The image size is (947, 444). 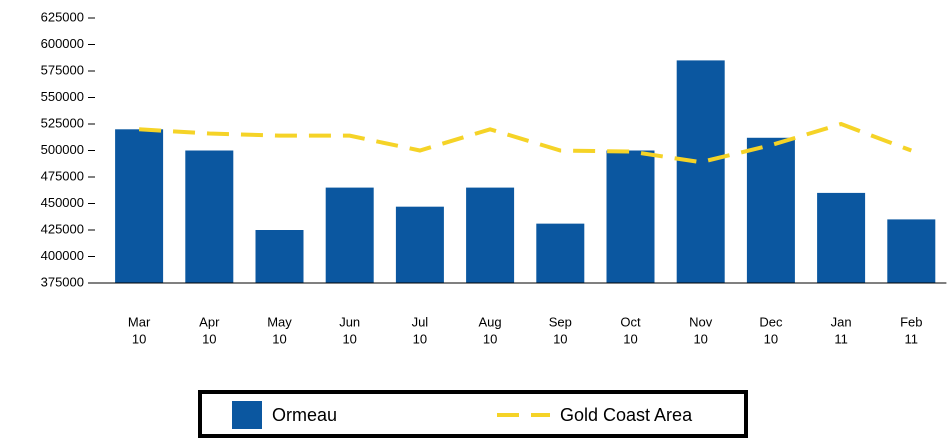 I want to click on legend-label: Gold Coast Area, so click(x=626, y=415).